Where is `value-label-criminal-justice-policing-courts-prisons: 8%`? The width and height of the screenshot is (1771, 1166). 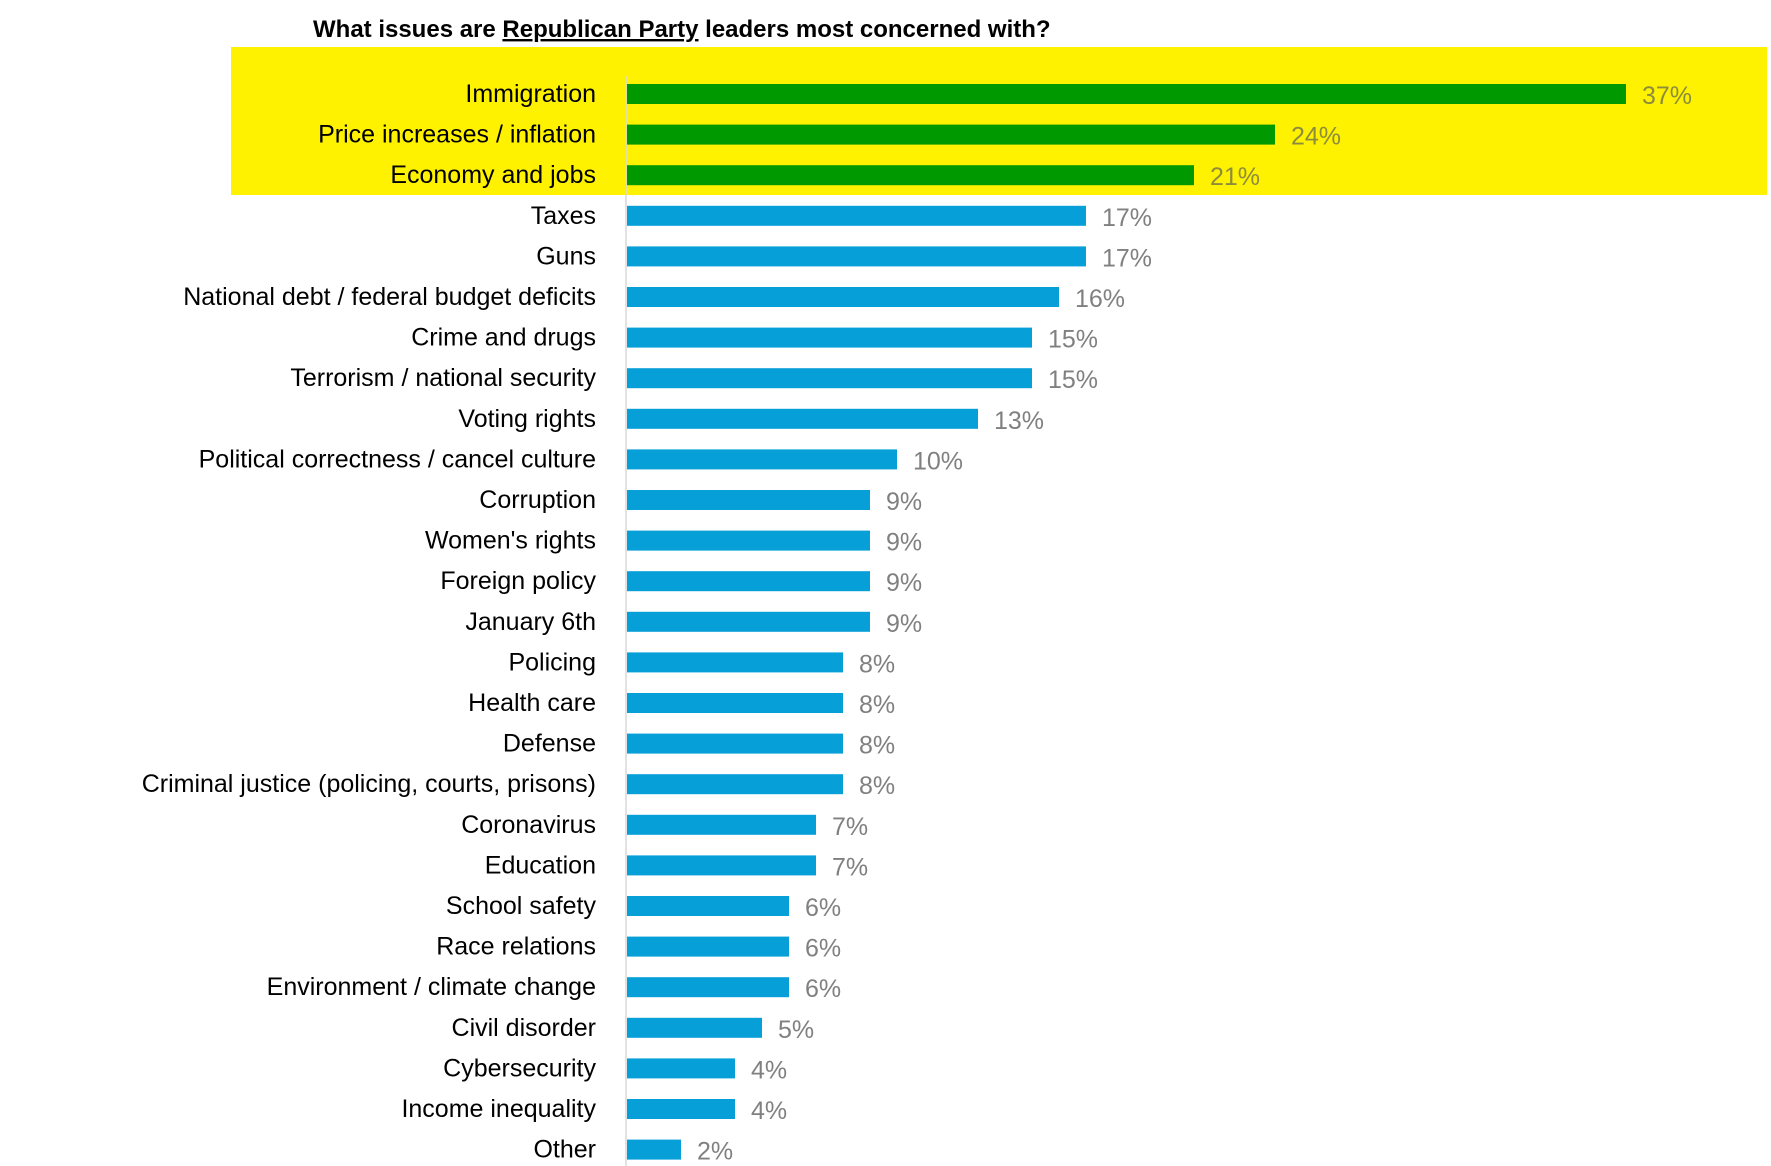
value-label-criminal-justice-policing-courts-prisons: 8% is located at coordinates (877, 786).